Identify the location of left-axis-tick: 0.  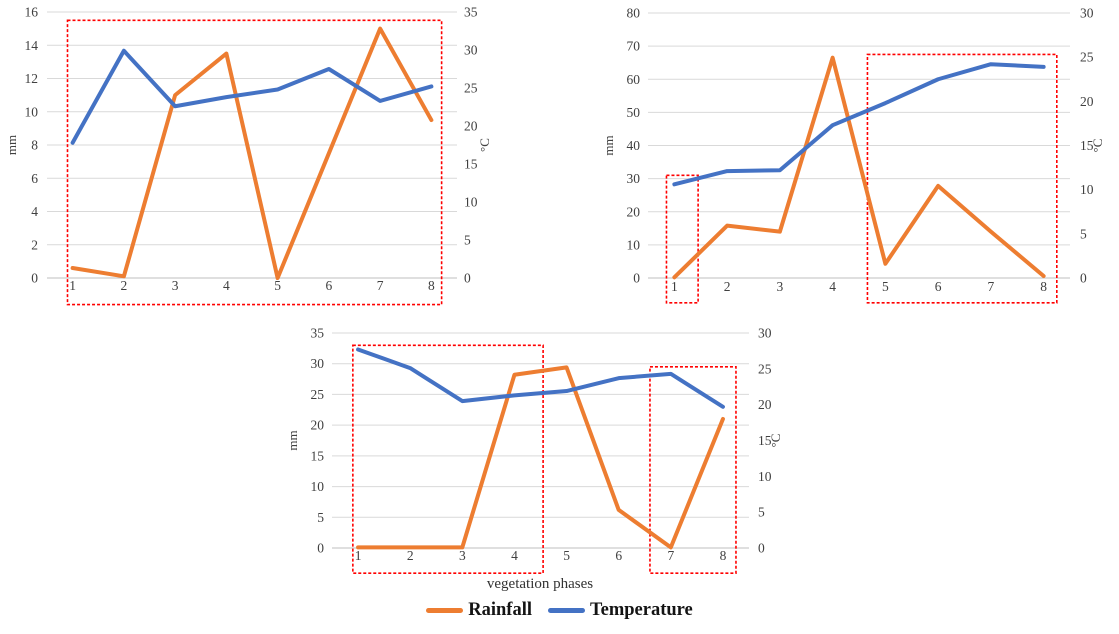
(34, 278).